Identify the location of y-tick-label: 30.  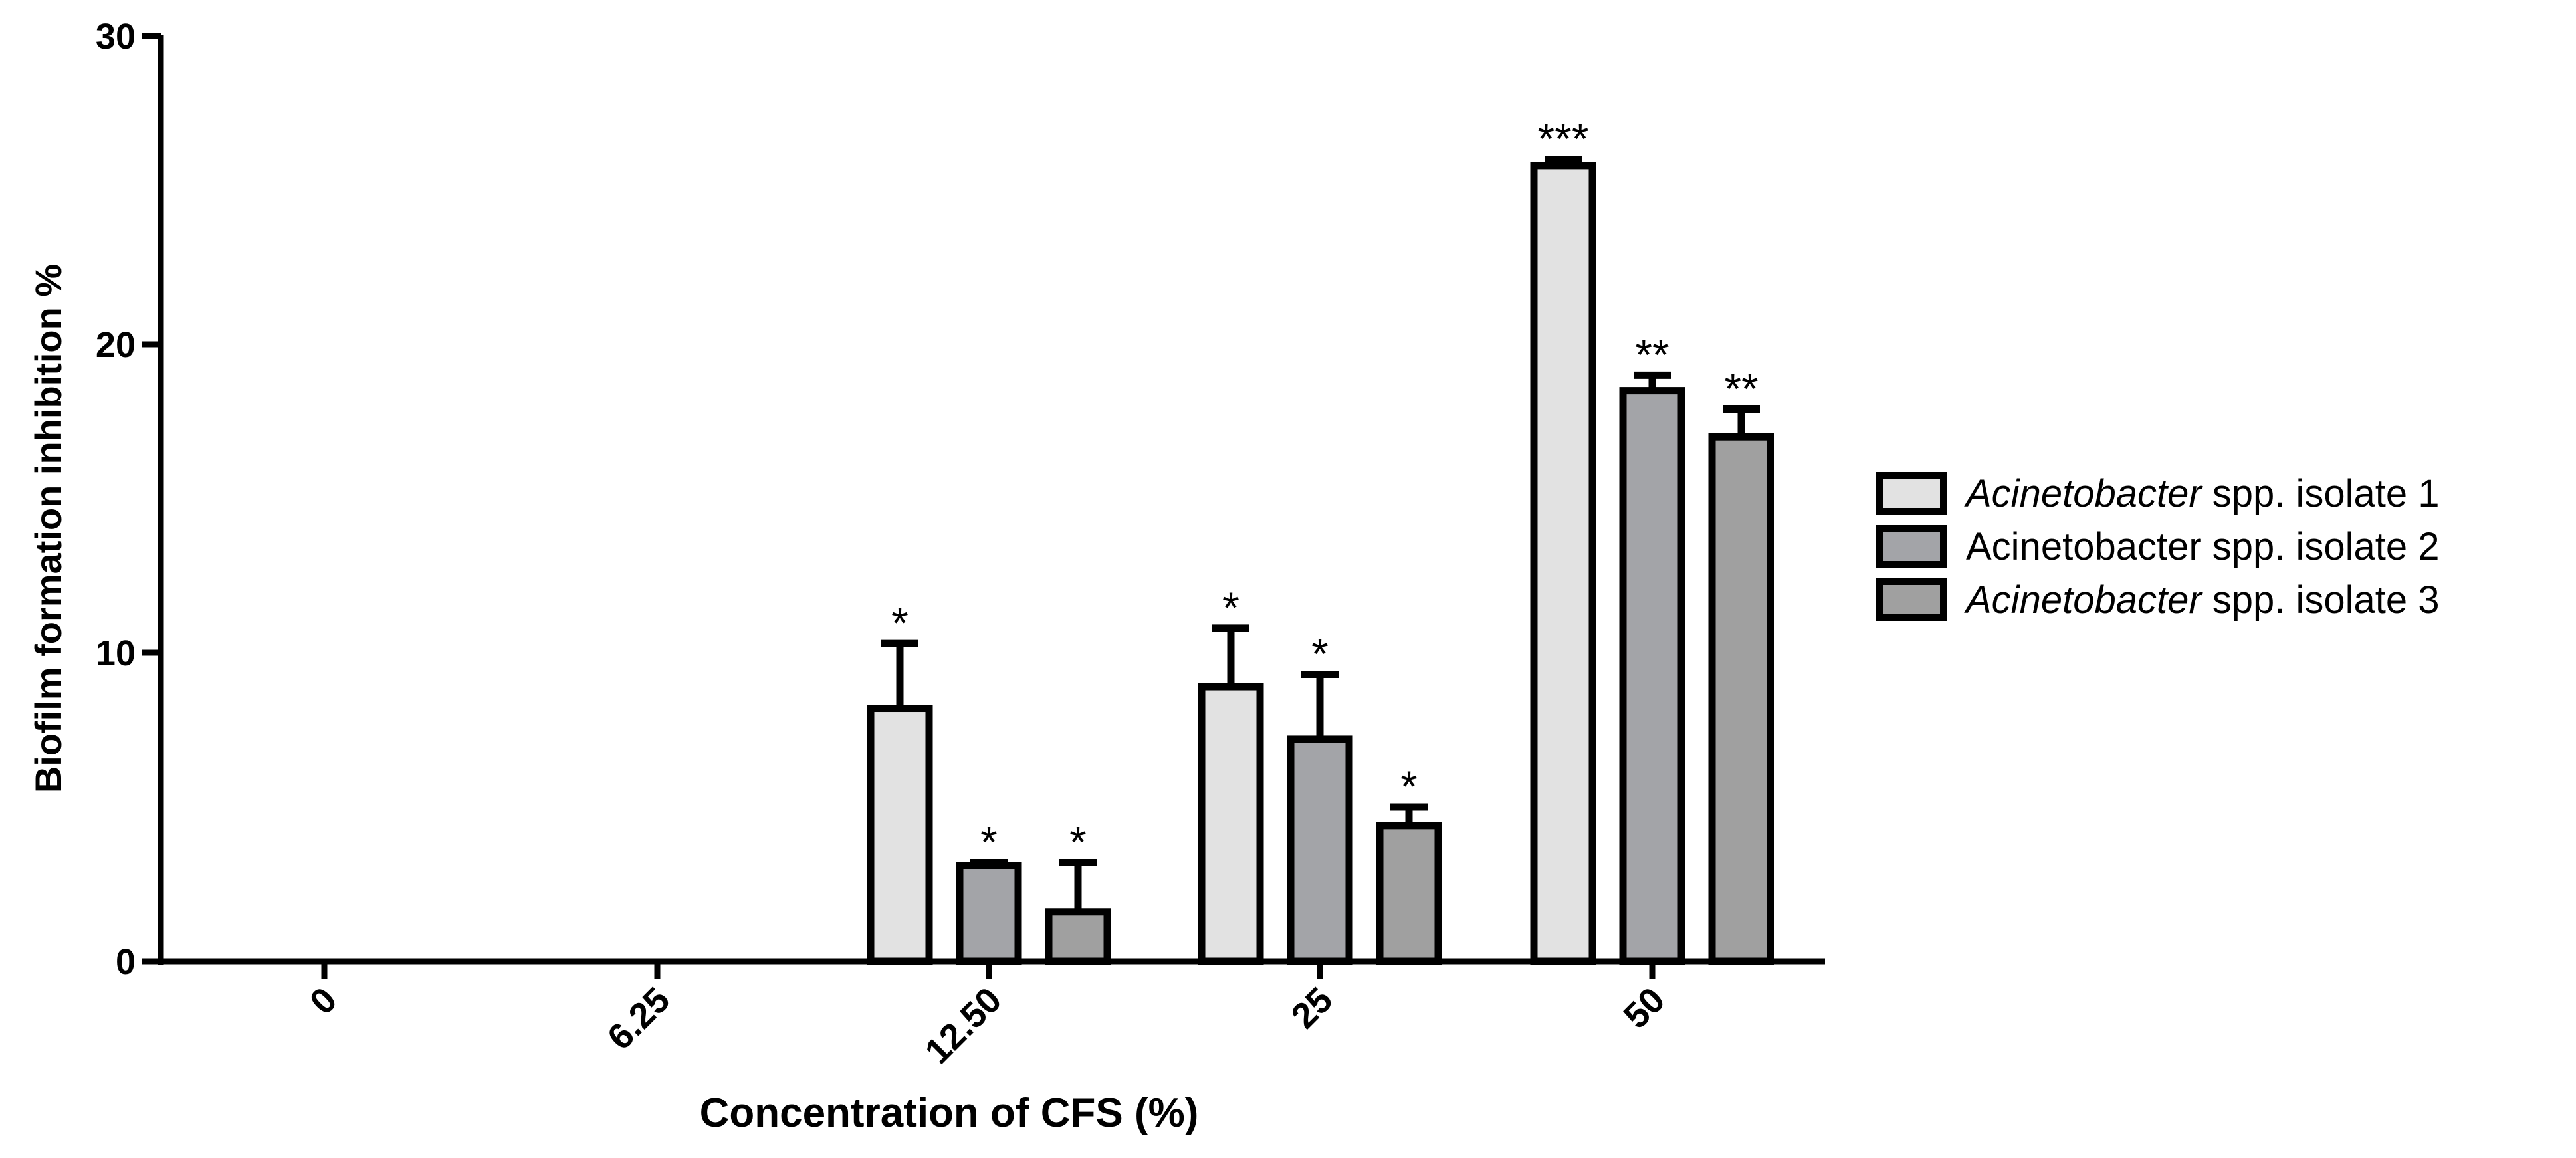
(116, 37).